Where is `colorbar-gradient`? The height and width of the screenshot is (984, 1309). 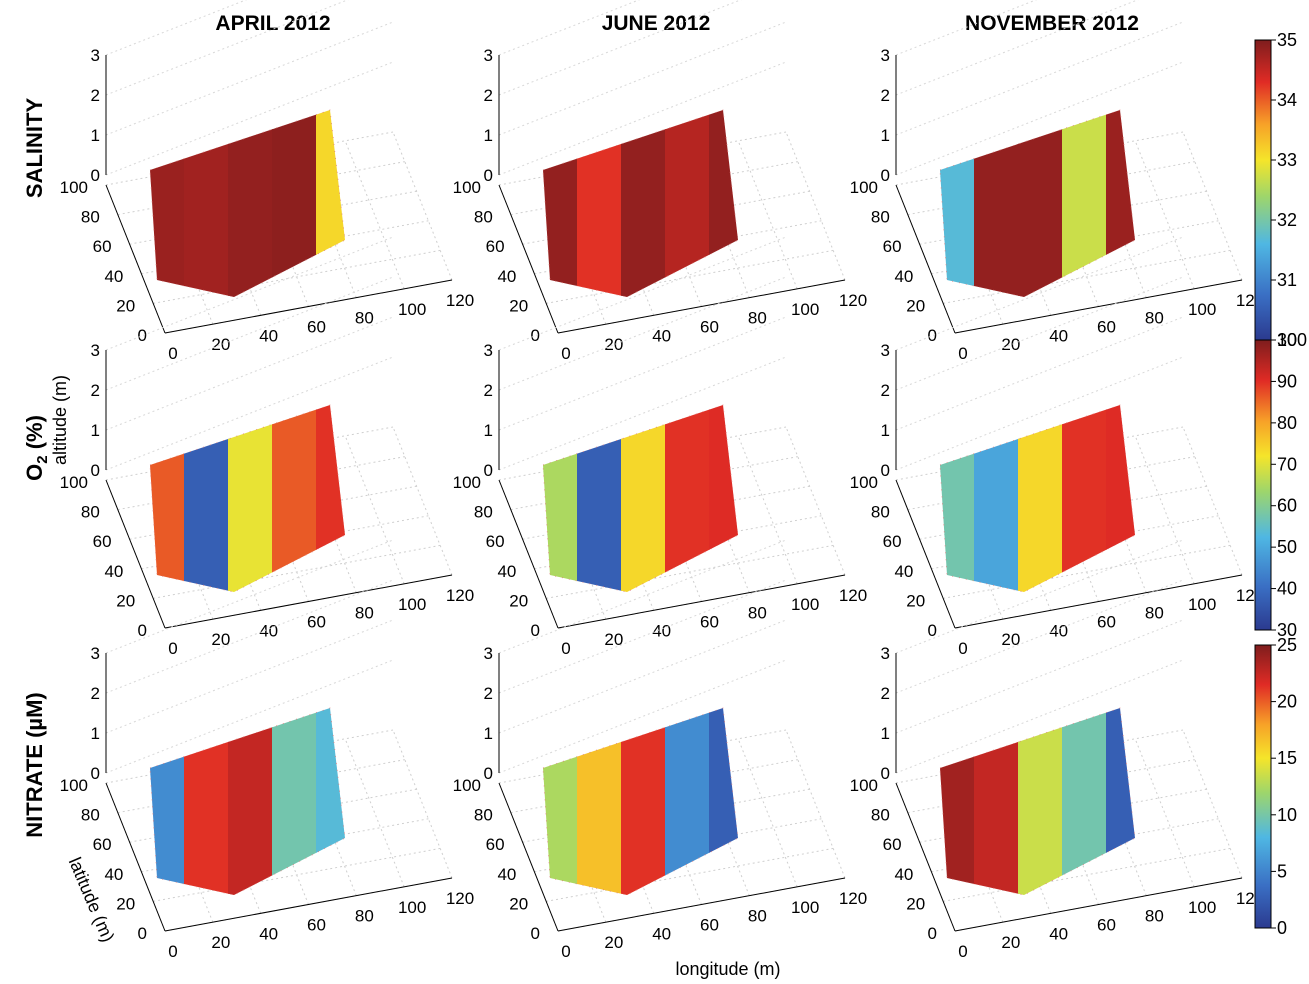 colorbar-gradient is located at coordinates (1263, 485).